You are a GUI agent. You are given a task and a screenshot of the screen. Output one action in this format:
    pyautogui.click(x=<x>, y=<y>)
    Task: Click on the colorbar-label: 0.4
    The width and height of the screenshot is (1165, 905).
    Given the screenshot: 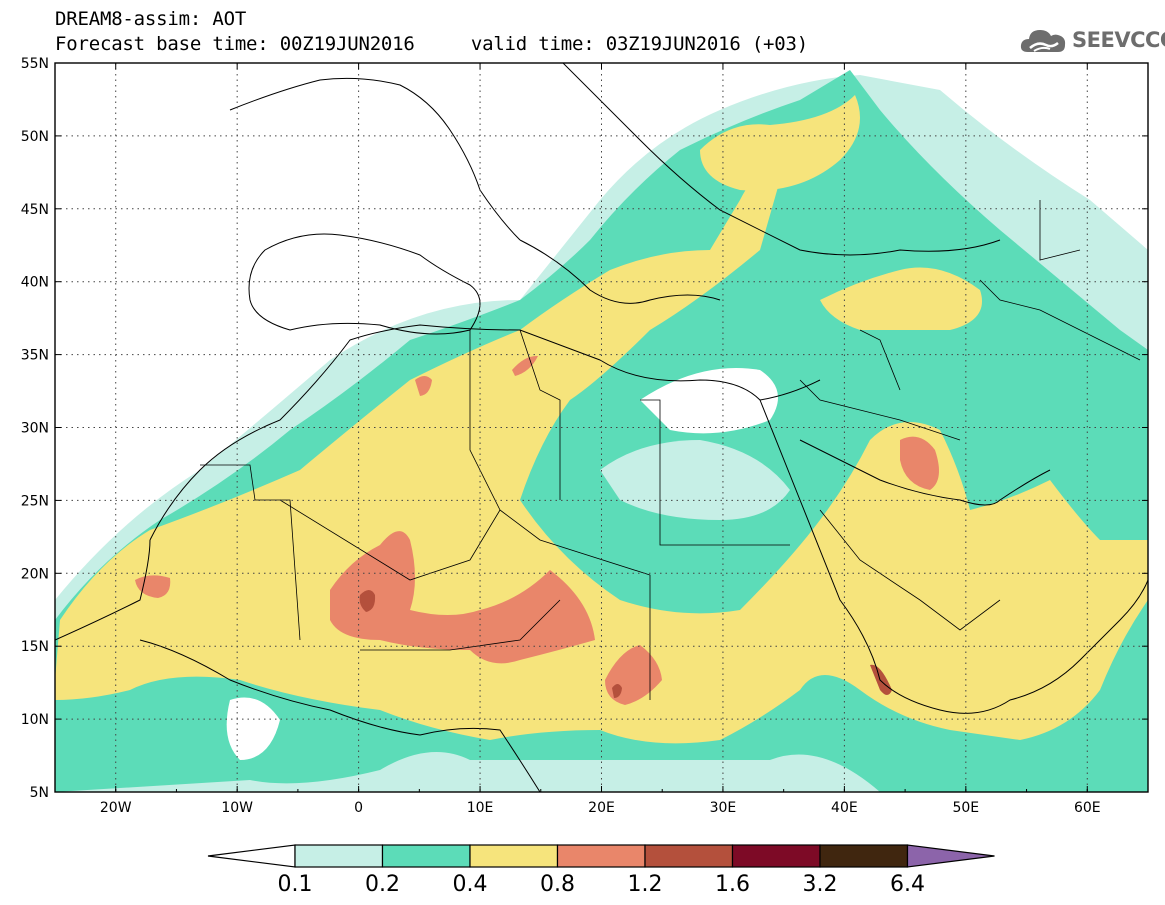 What is the action you would take?
    pyautogui.click(x=470, y=884)
    